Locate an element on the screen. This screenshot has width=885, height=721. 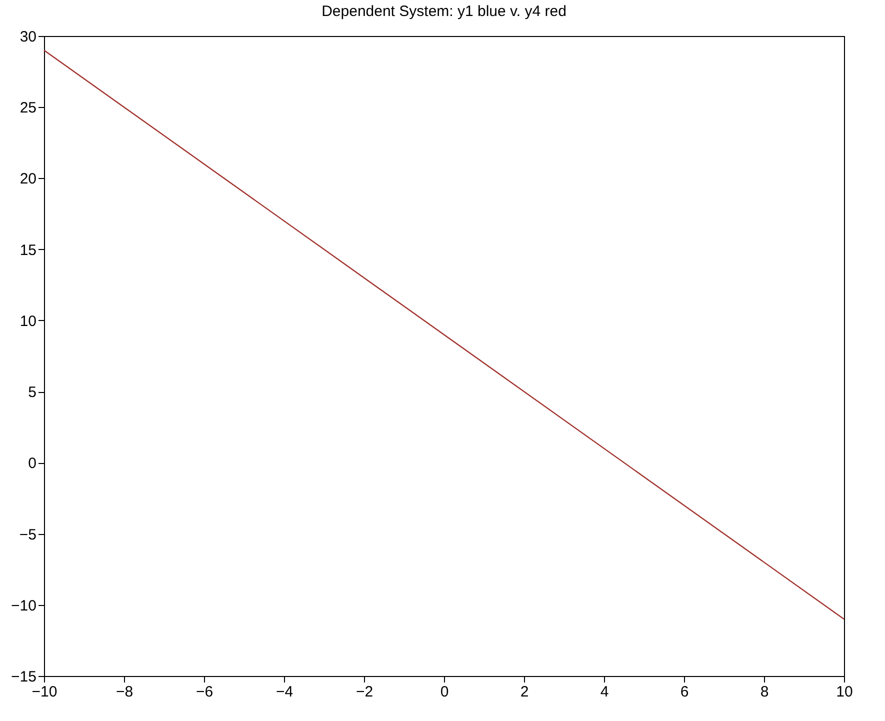
x-tick-label: 0 is located at coordinates (444, 692).